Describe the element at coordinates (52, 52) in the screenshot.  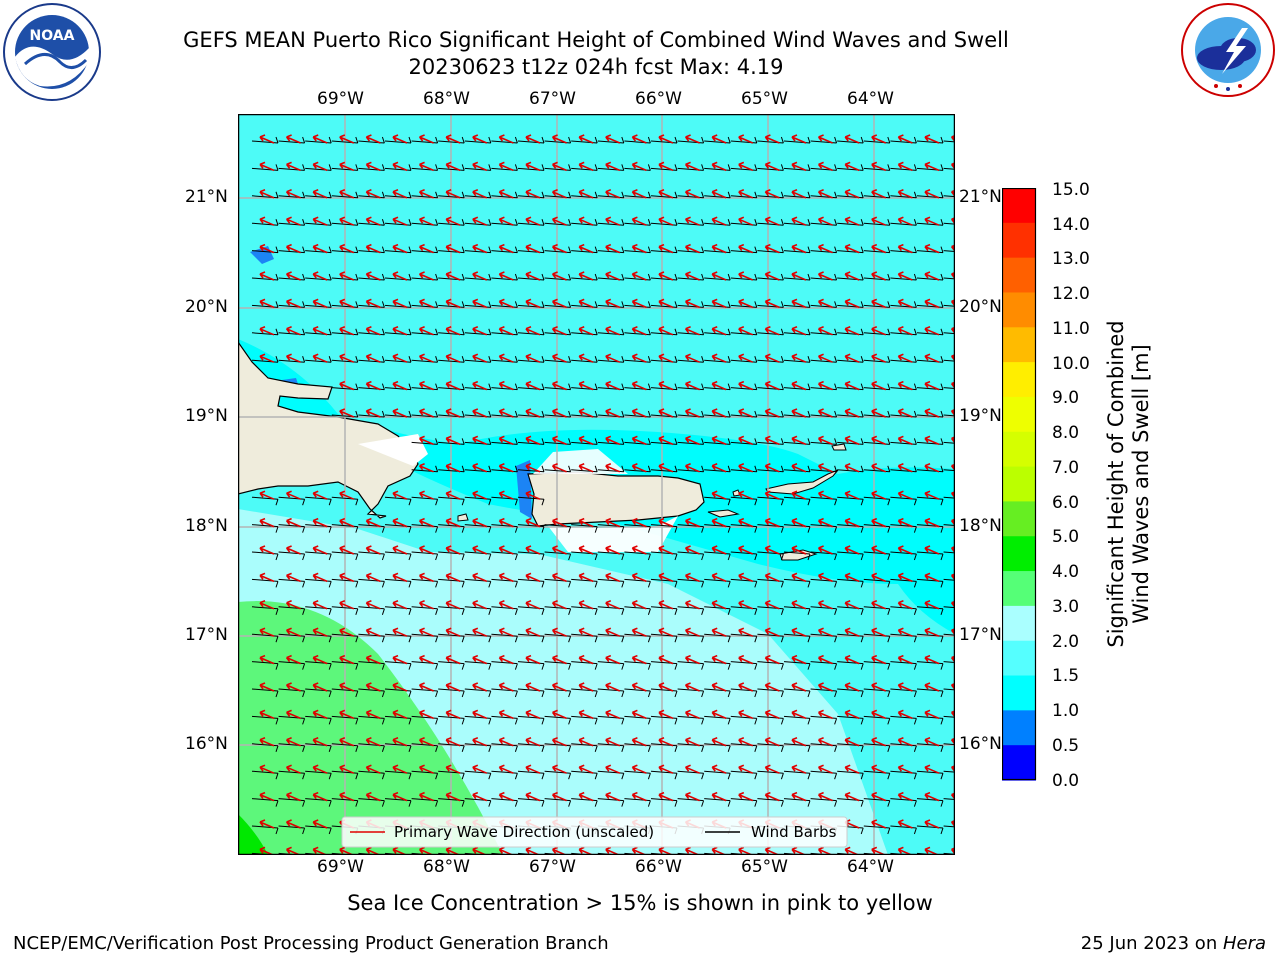
I see `noaa-logo: NOAA` at that location.